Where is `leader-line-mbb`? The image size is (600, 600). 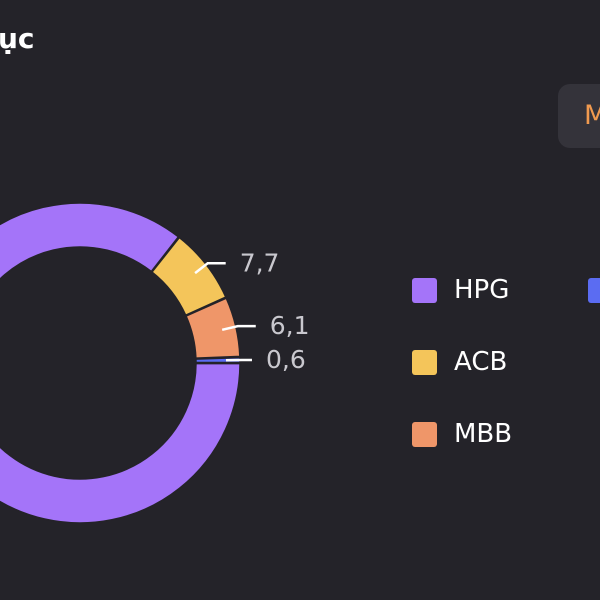
leader-line-mbb is located at coordinates (238, 328).